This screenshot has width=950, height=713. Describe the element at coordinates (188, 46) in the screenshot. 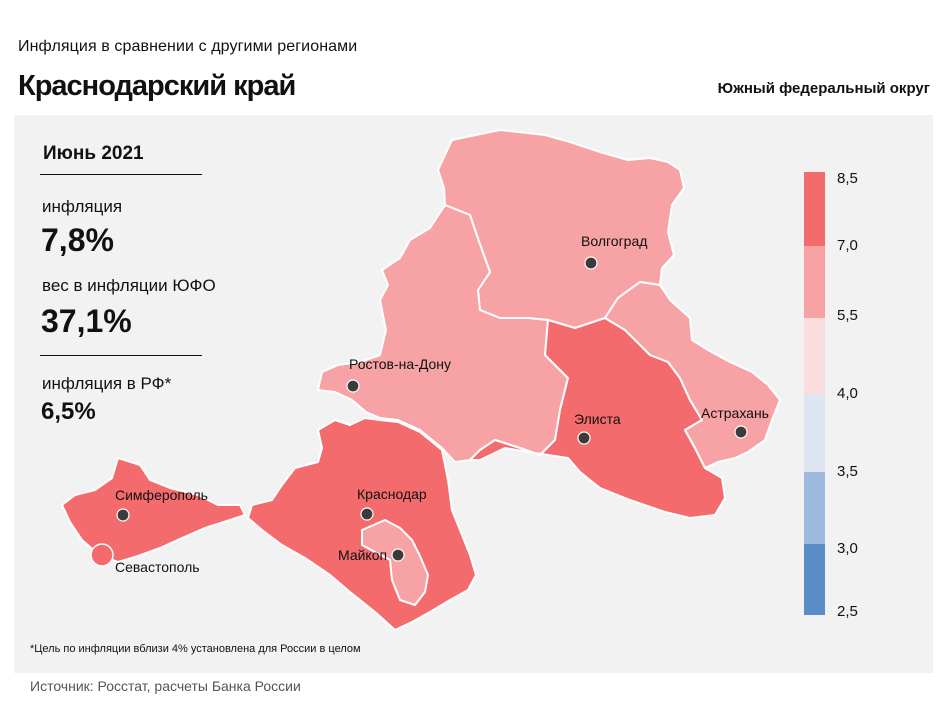

I see `page-subtitle: Инфляция в сравнении с другими регионами` at that location.